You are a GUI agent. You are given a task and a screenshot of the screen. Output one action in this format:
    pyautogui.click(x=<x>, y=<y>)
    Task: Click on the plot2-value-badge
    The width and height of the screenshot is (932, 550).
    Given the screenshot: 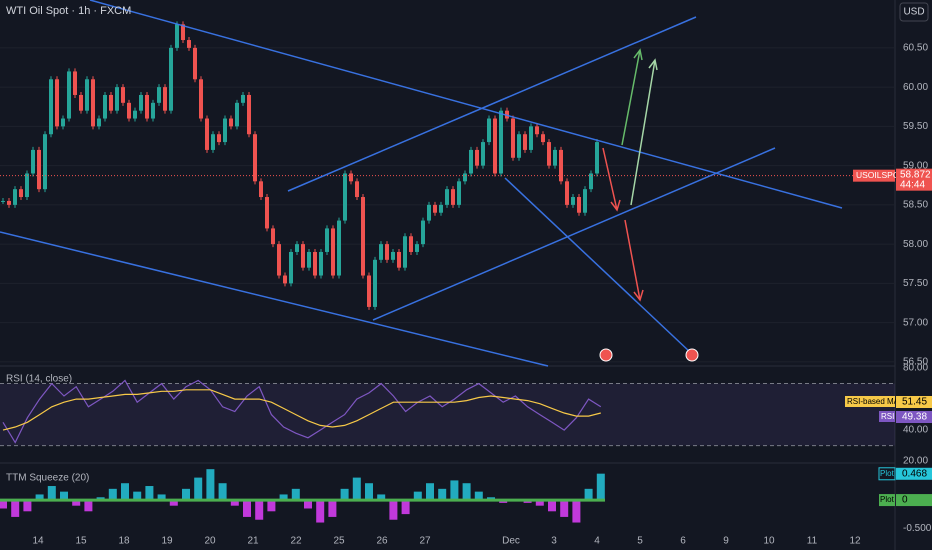 What is the action you would take?
    pyautogui.click(x=914, y=500)
    